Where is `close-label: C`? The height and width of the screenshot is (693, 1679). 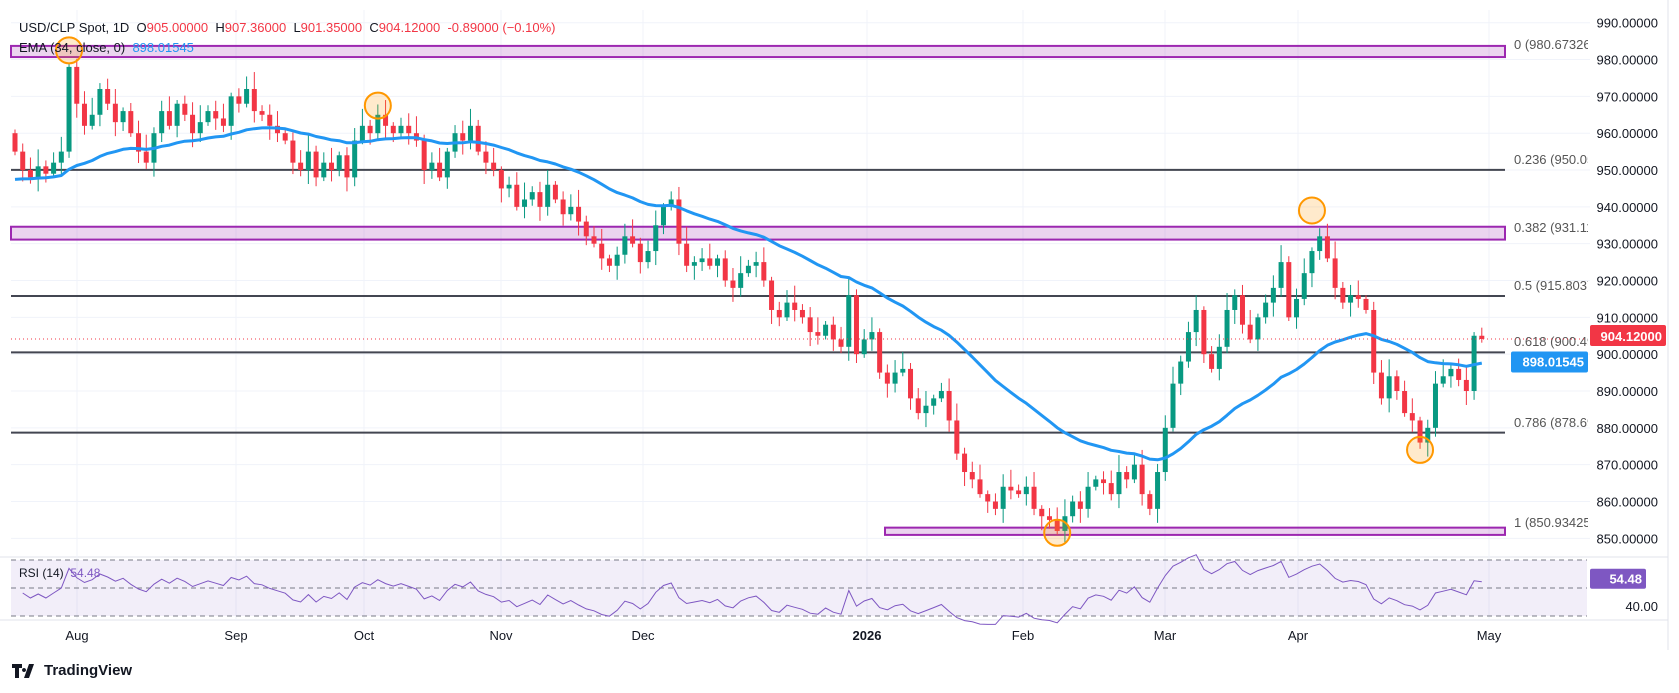 close-label: C is located at coordinates (374, 27).